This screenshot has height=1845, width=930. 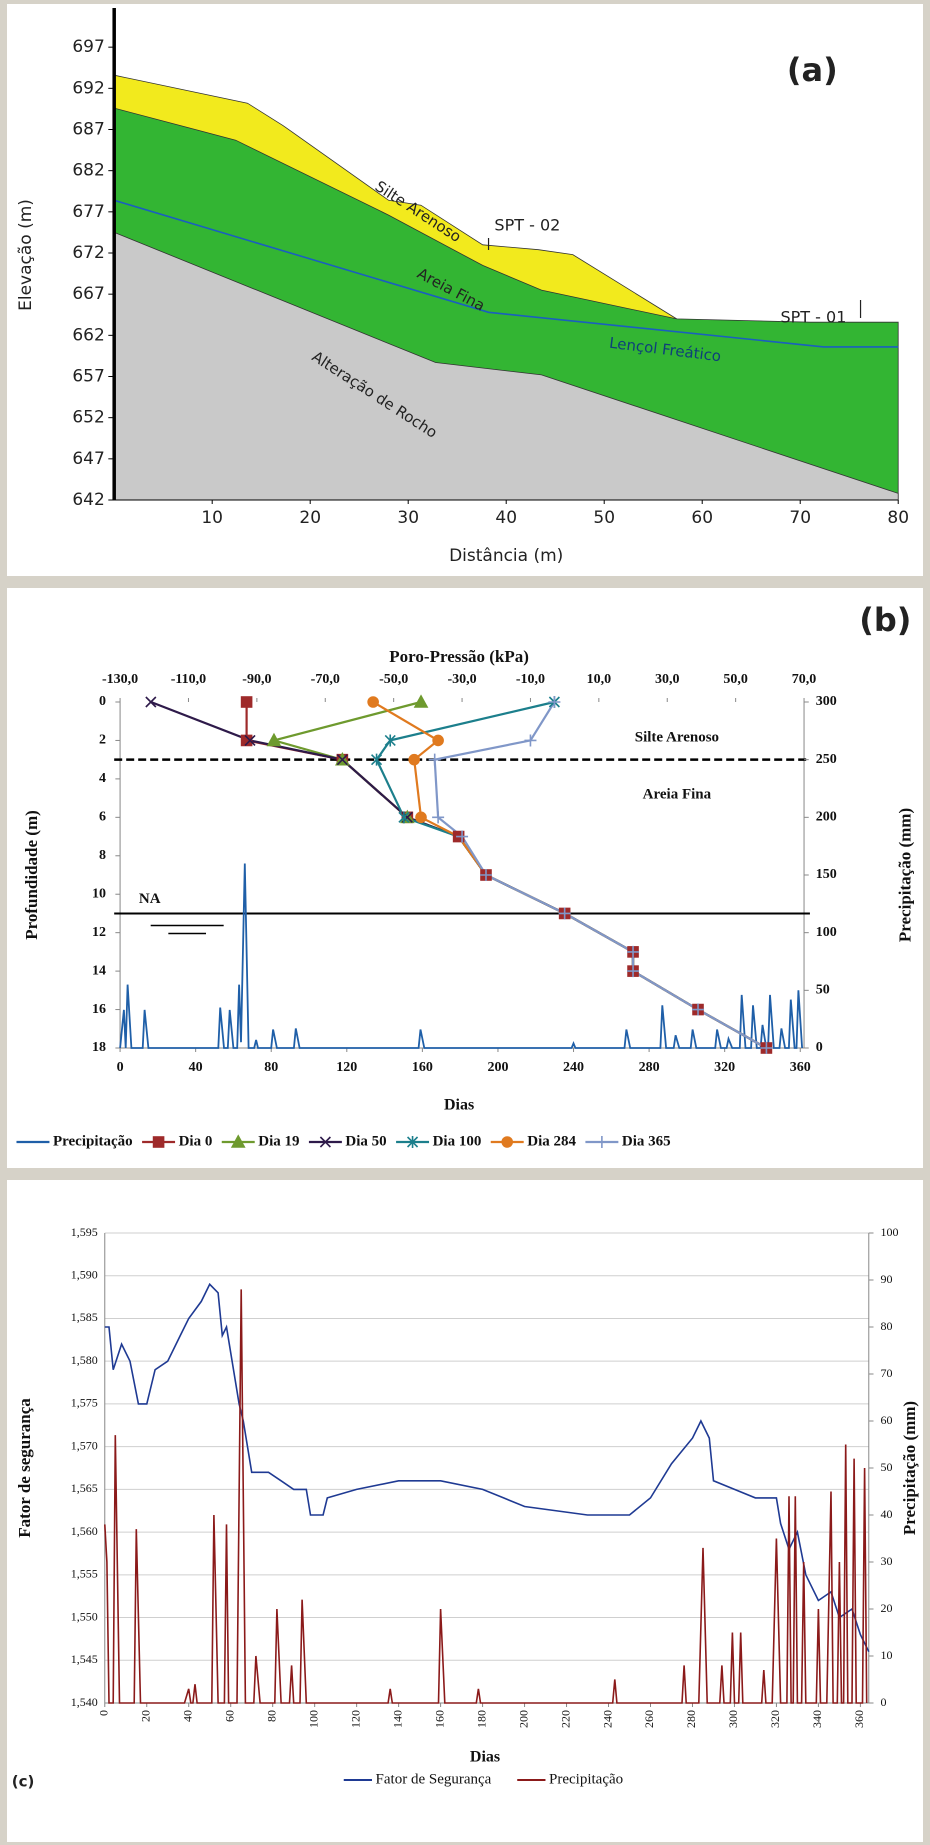 What do you see at coordinates (527, 225) in the screenshot?
I see `annotation: SPT - 02` at bounding box center [527, 225].